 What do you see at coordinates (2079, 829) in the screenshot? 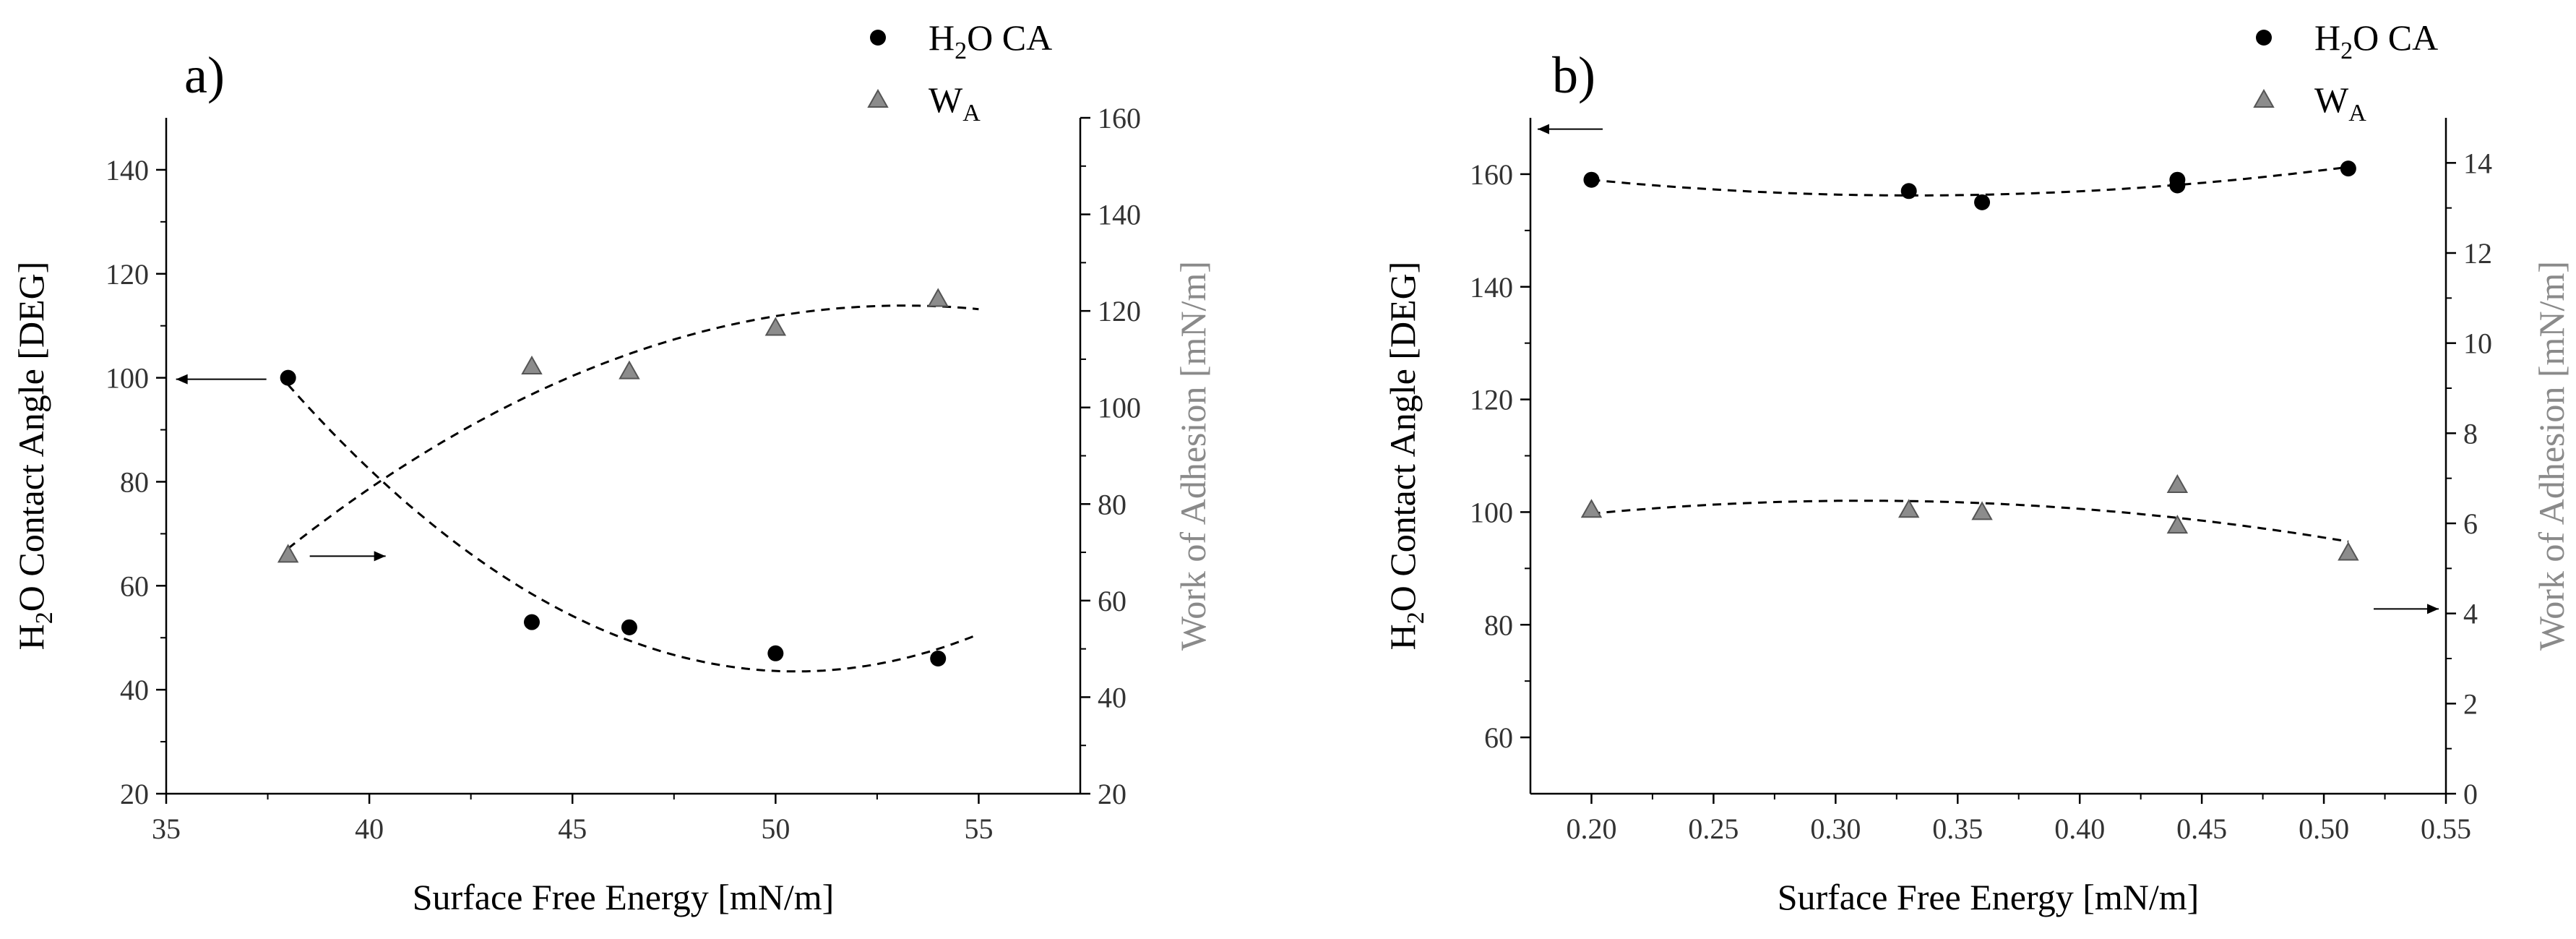
I see `x-tick-label: 0.40` at bounding box center [2079, 829].